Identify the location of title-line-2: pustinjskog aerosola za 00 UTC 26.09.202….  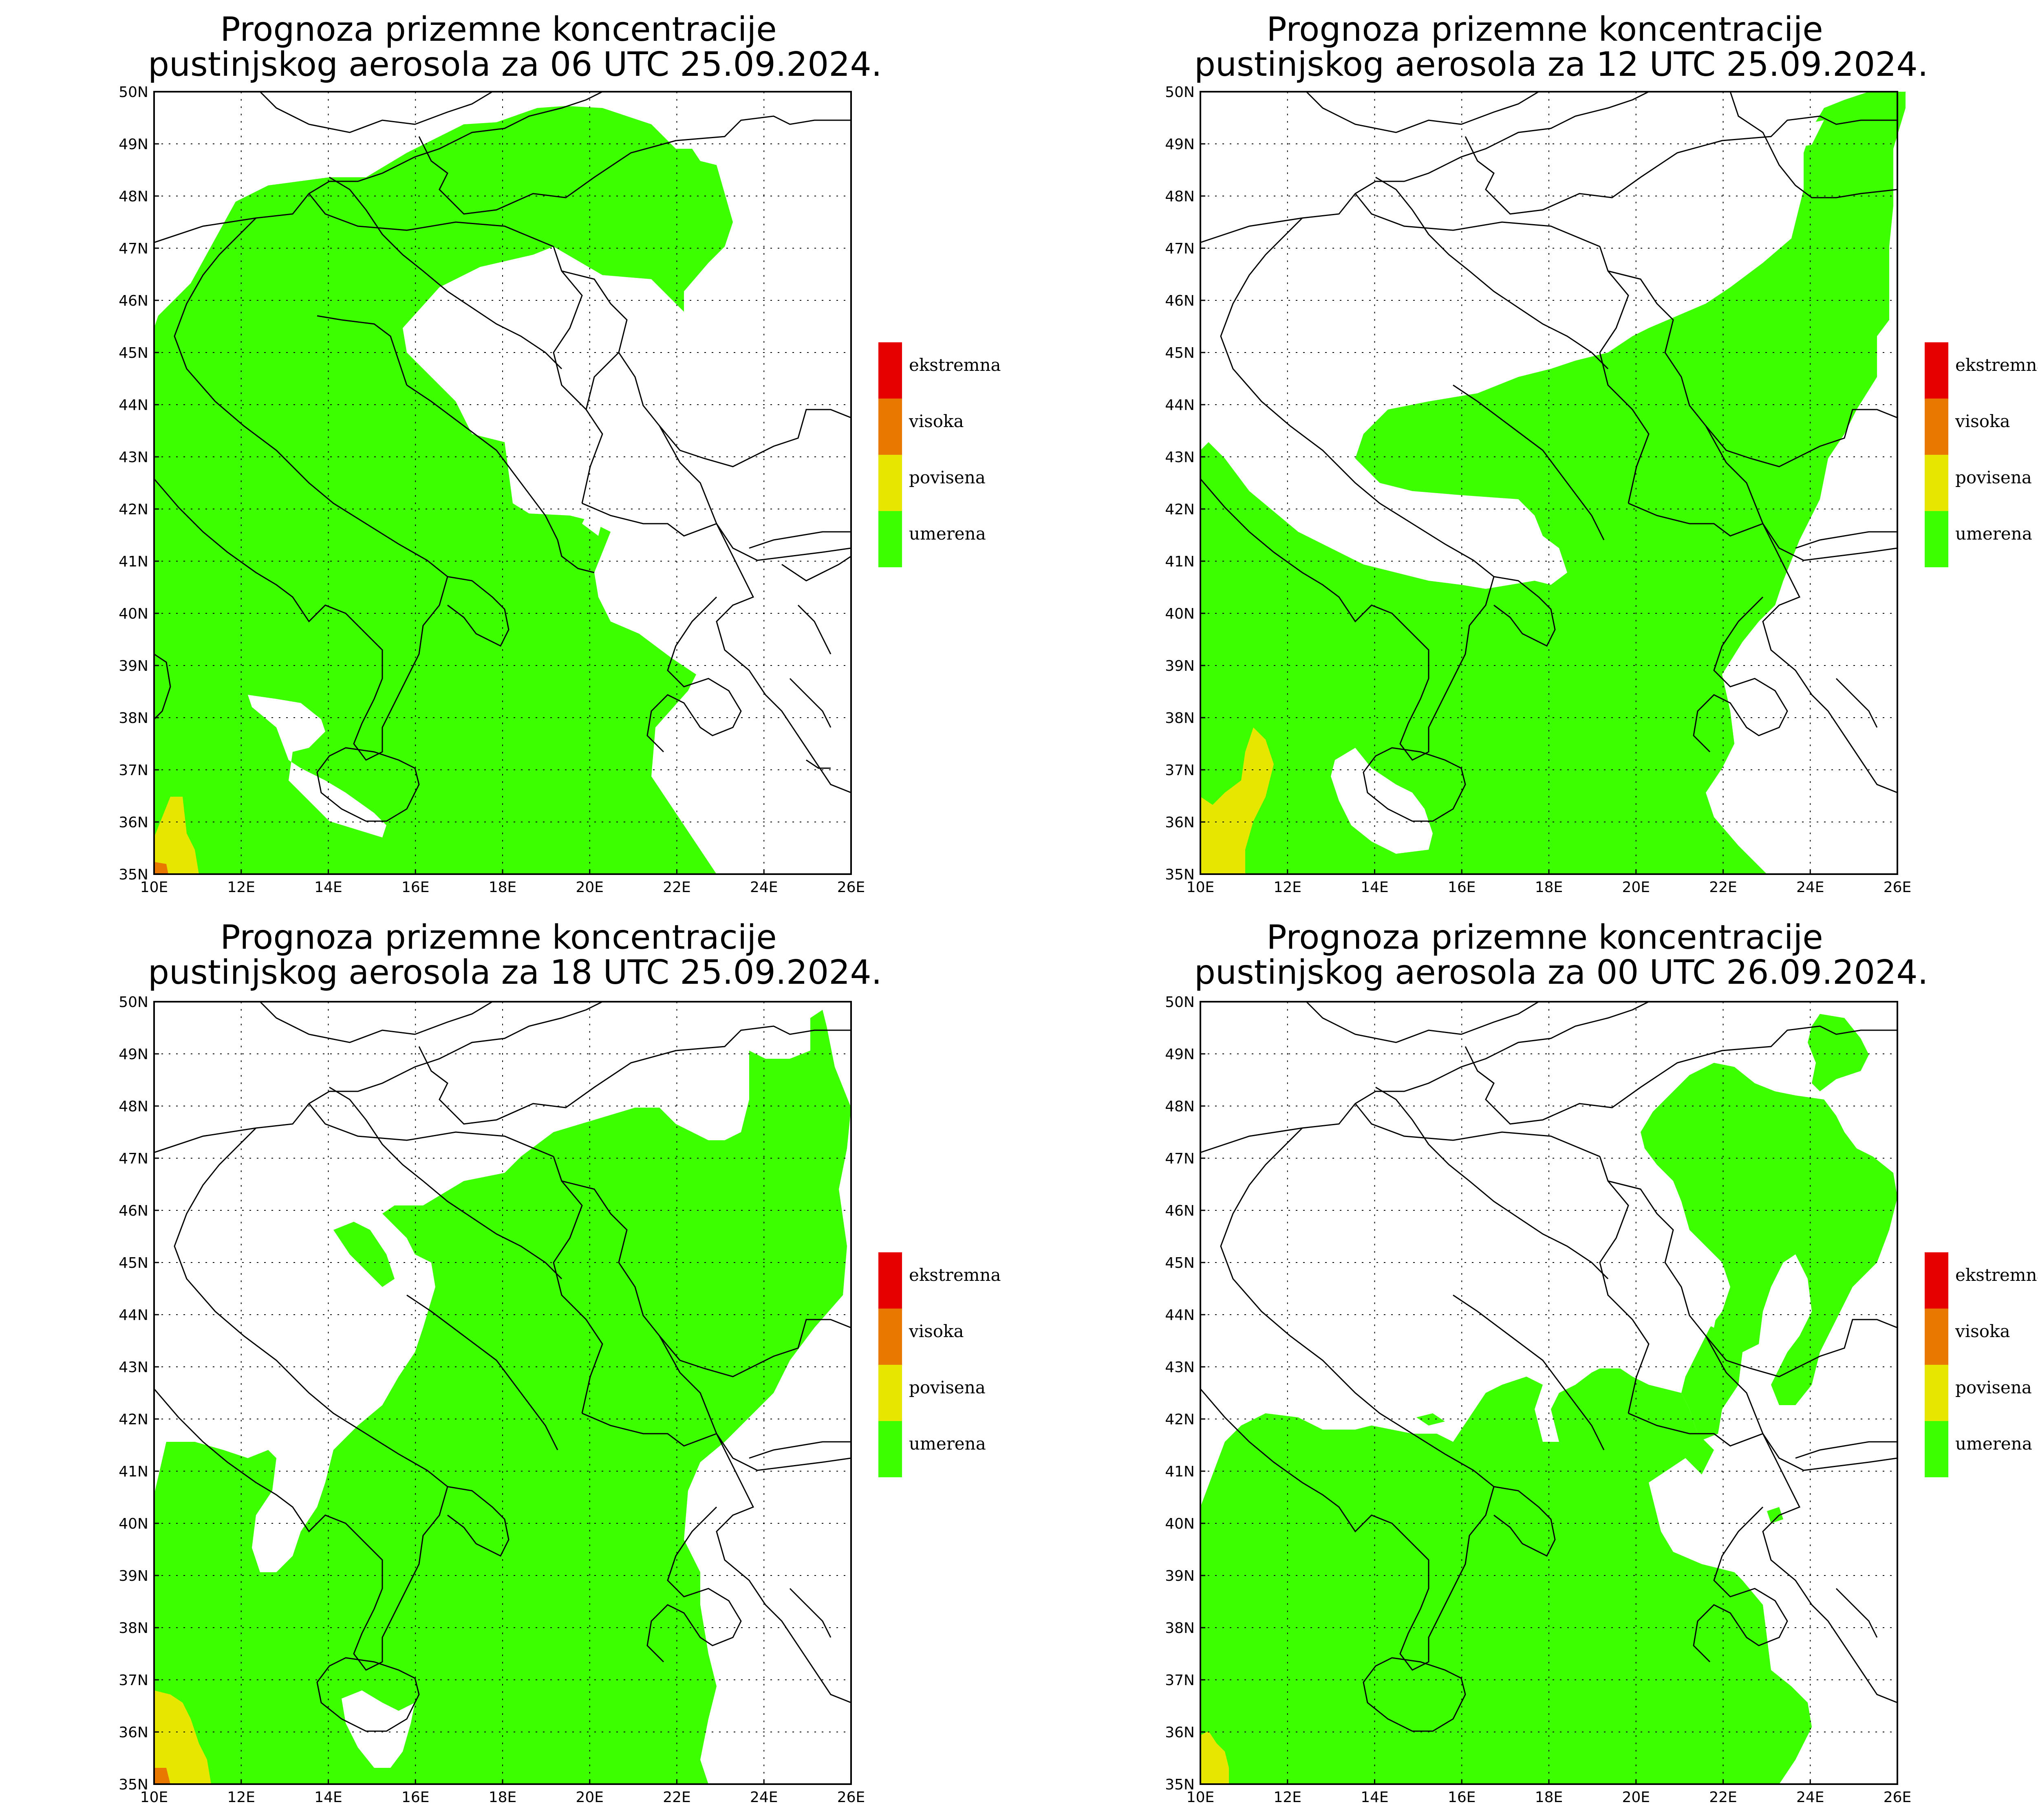
(1561, 973).